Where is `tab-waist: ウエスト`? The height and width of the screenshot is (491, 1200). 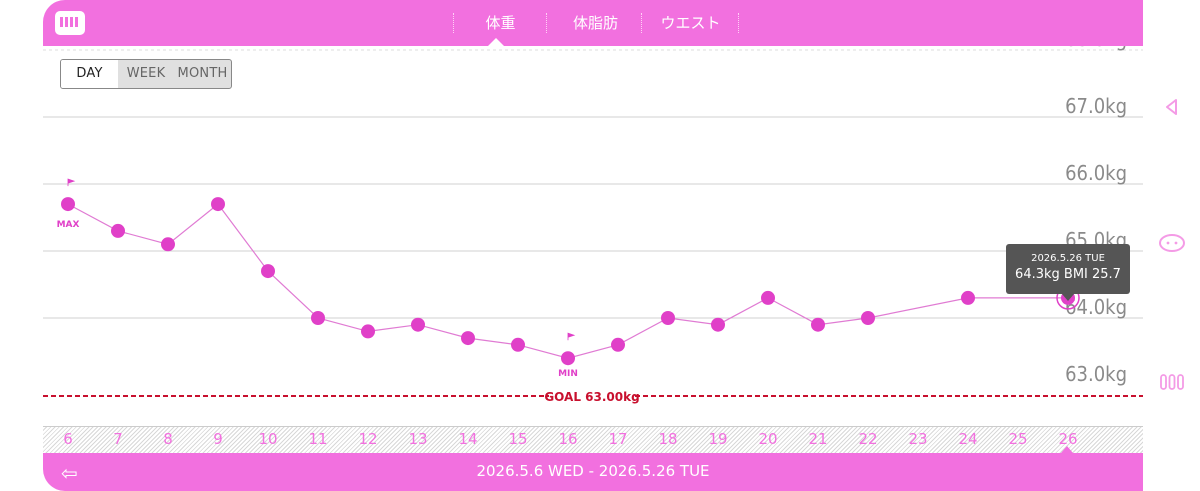
tab-waist: ウエスト is located at coordinates (690, 23).